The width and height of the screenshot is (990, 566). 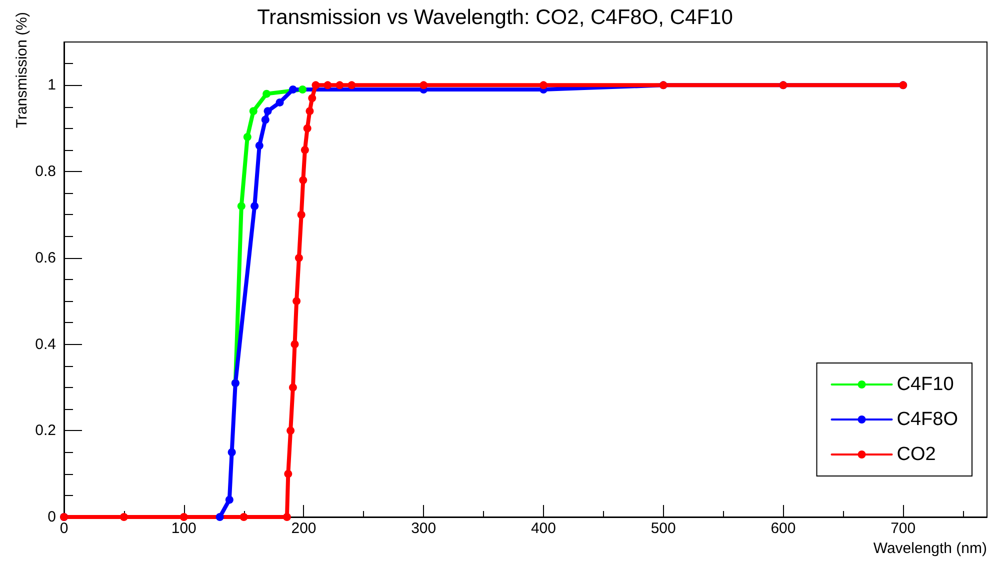 I want to click on y-tick-label: 0.4, so click(x=45, y=344).